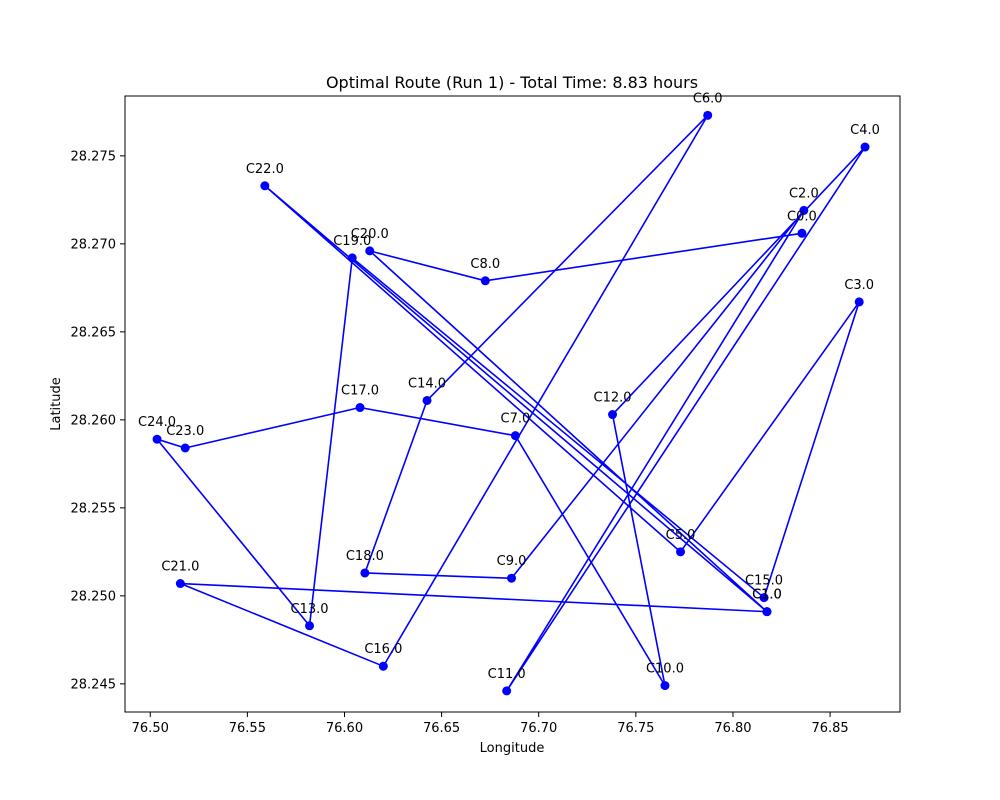 This screenshot has width=1000, height=800. I want to click on point-label: C18.0, so click(365, 556).